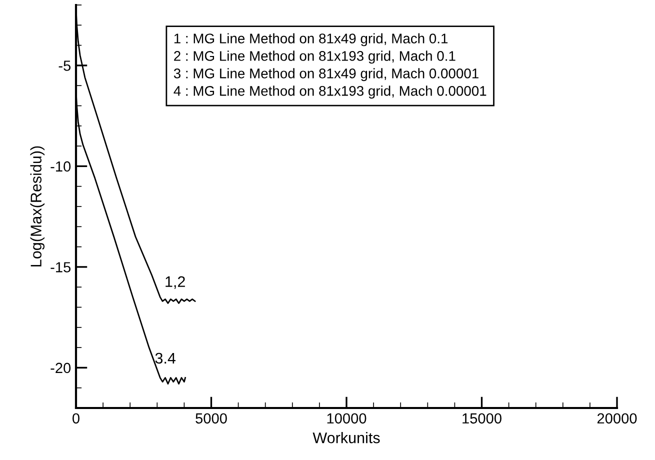 This screenshot has height=460, width=655. I want to click on x-tick-label: 15000, so click(482, 418).